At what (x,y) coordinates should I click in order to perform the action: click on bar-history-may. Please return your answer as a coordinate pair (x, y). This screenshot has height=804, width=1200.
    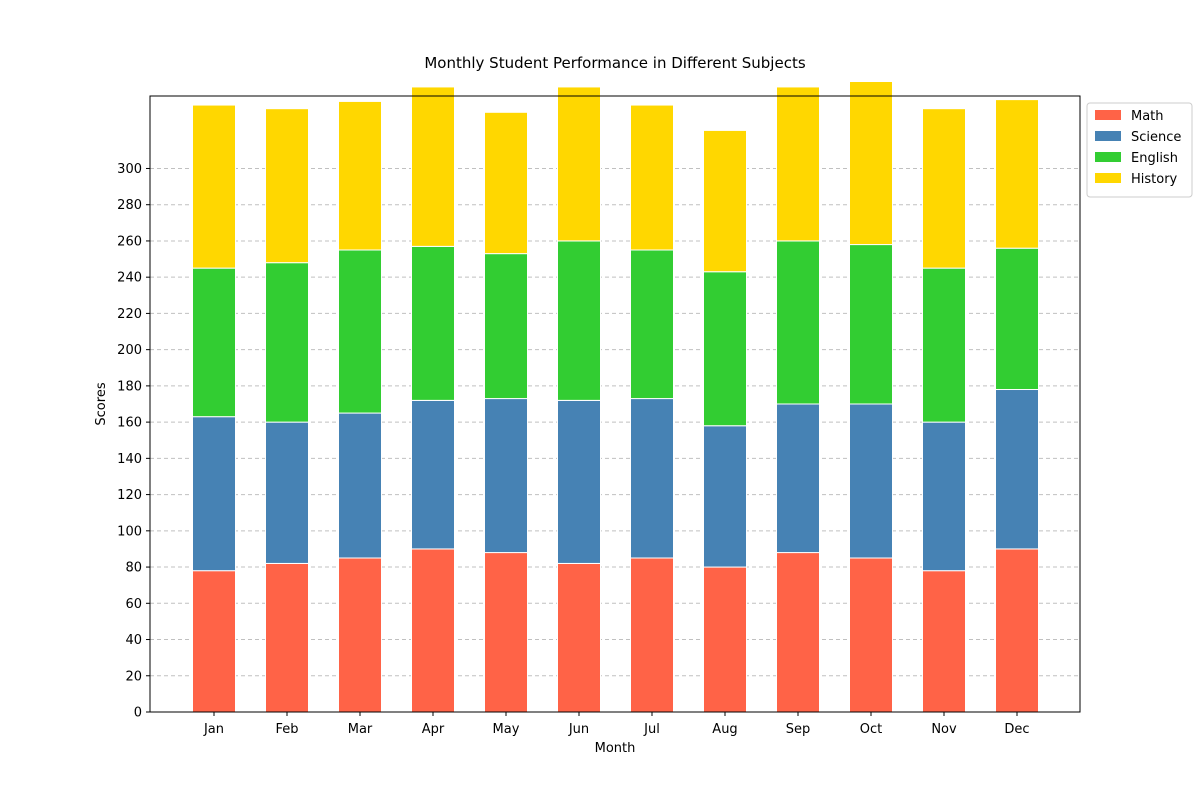
    Looking at the image, I should click on (506, 183).